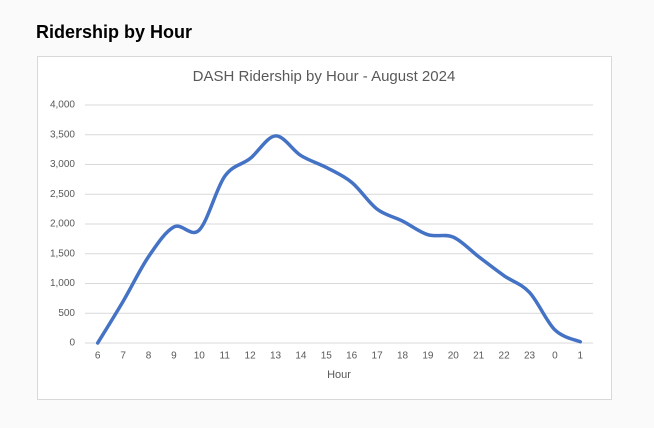 The width and height of the screenshot is (654, 428). I want to click on y-tick-label: 3,000, so click(62, 164).